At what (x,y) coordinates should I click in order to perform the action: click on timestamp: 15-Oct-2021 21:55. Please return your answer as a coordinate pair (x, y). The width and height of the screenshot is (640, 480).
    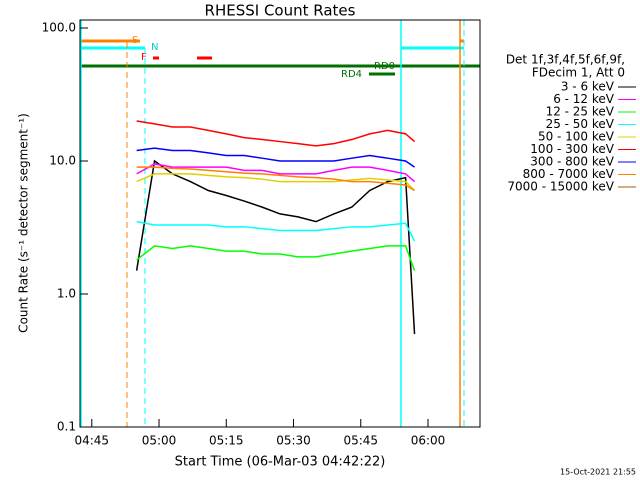
    Looking at the image, I should click on (598, 472).